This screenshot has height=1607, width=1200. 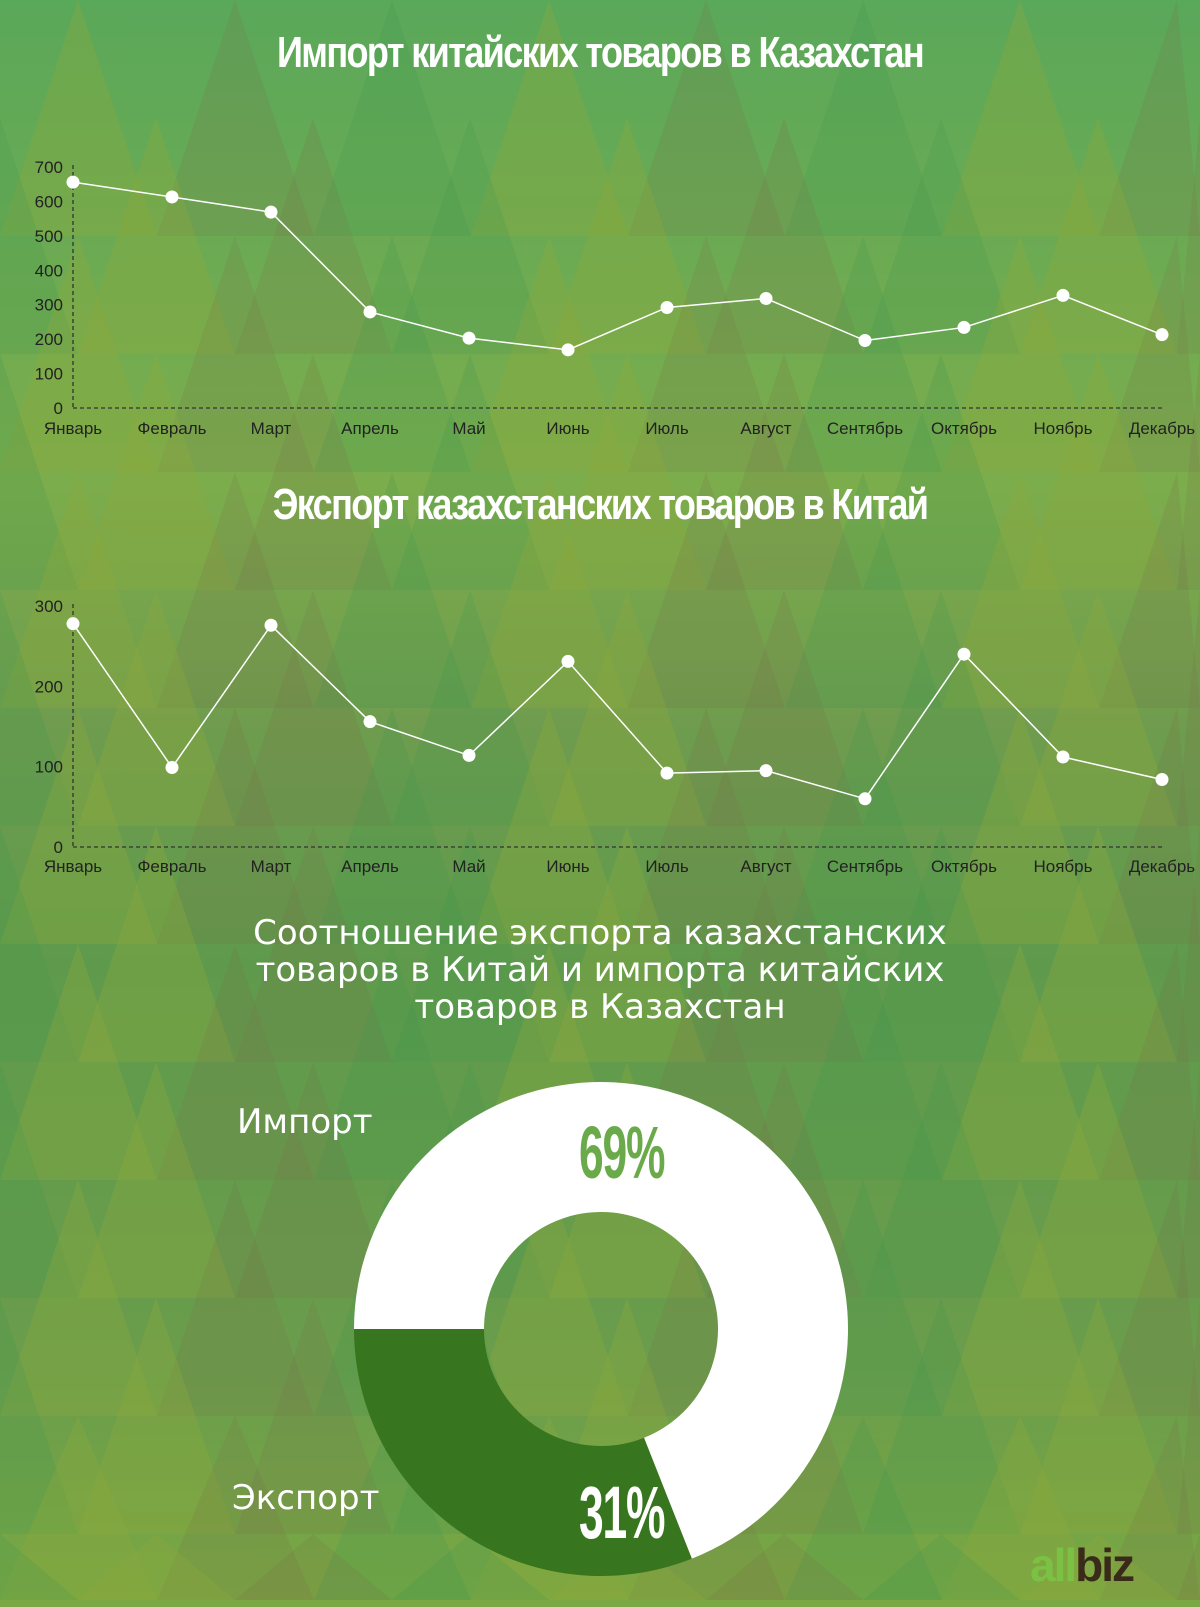 What do you see at coordinates (49, 686) in the screenshot?
I see `y-tick-label: 200` at bounding box center [49, 686].